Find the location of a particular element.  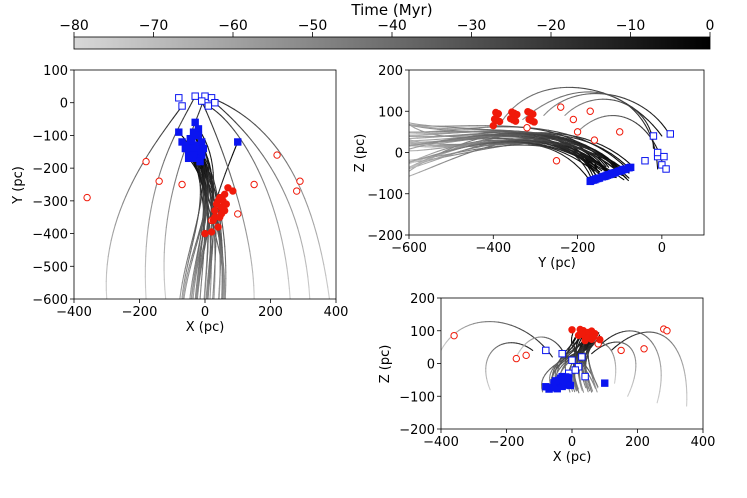

y-tick-label: −100 is located at coordinates (50, 136).